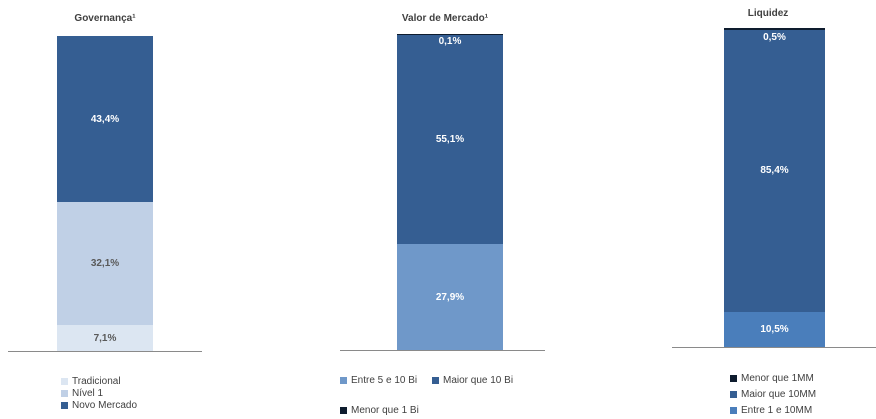 The width and height of the screenshot is (876, 419). Describe the element at coordinates (779, 394) in the screenshot. I see `legend-label: Maior que 10MM` at that location.